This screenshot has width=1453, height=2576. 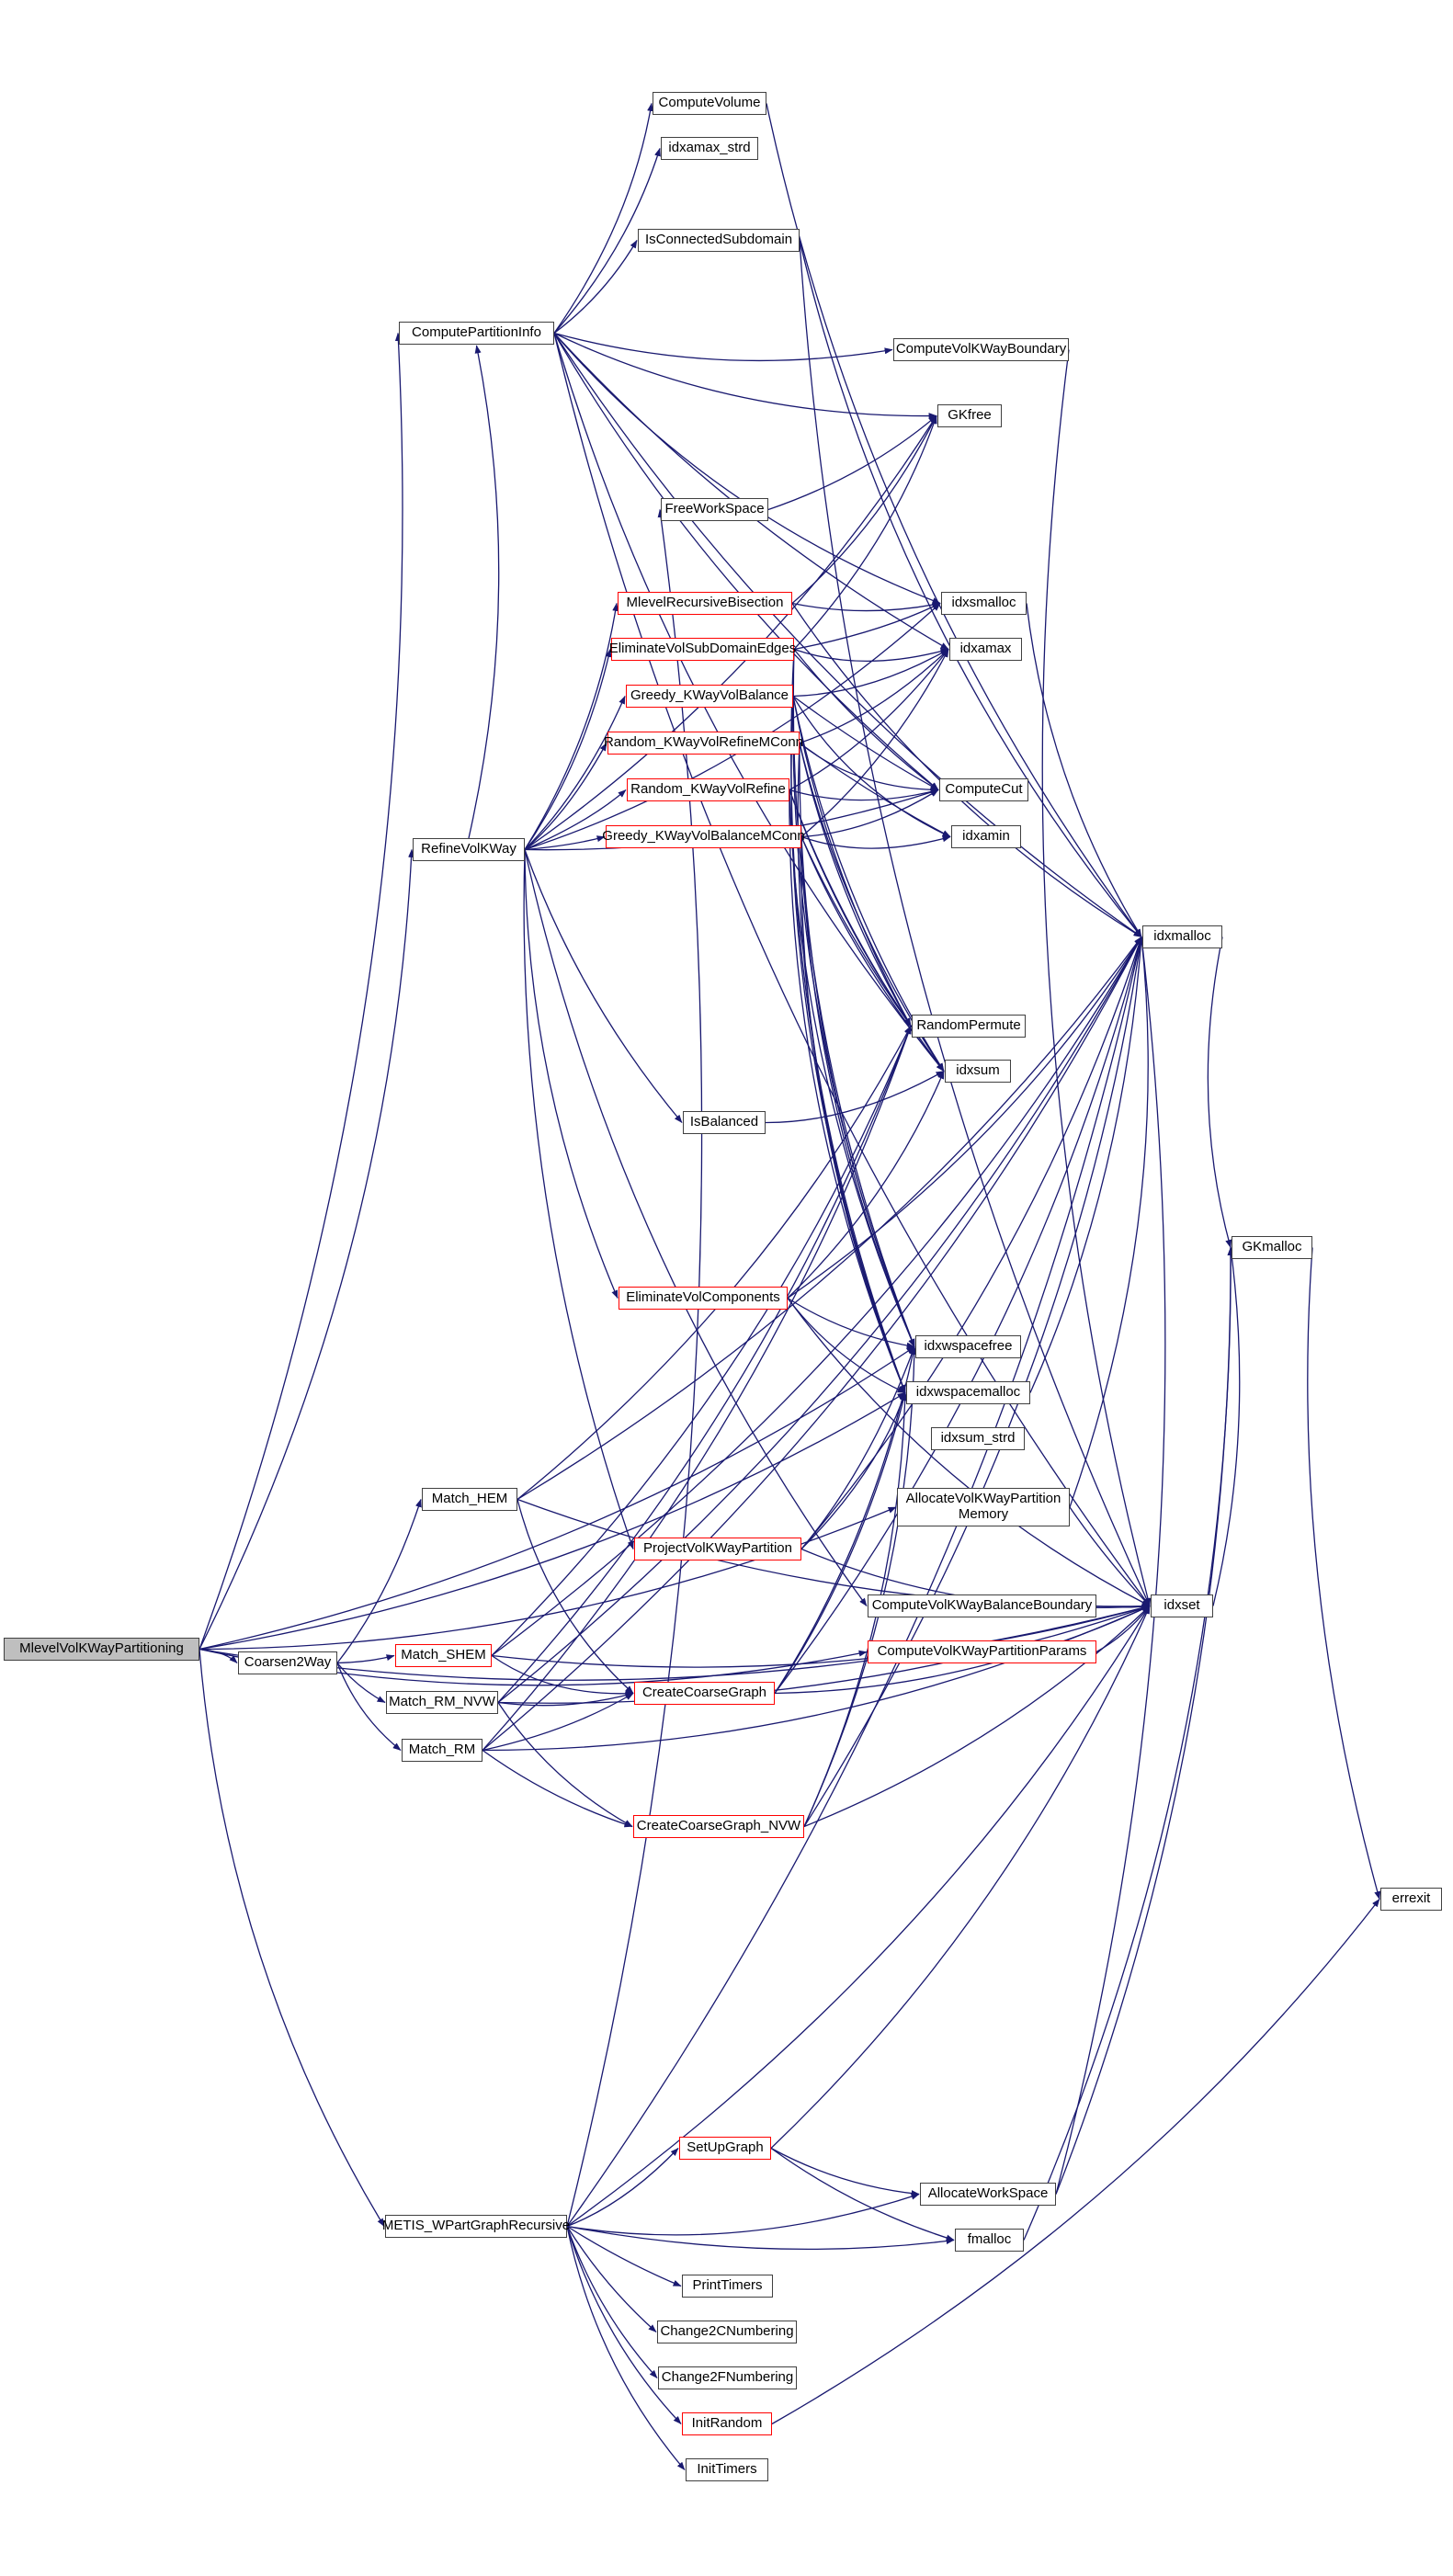 What do you see at coordinates (852, 463) in the screenshot?
I see `edge-n16-to-n15` at bounding box center [852, 463].